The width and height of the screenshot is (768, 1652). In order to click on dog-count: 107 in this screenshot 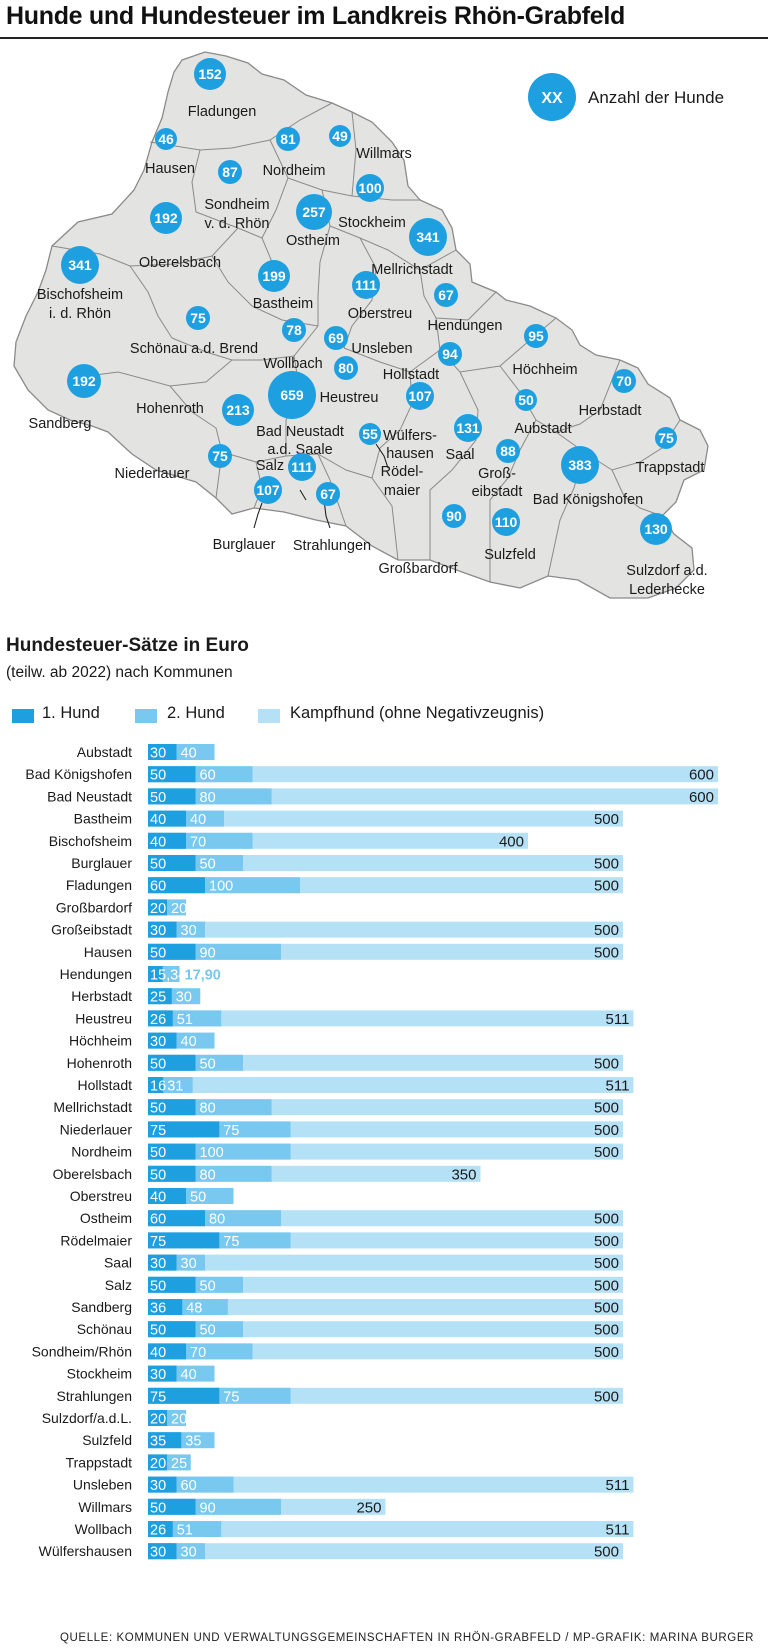, I will do `click(420, 396)`.